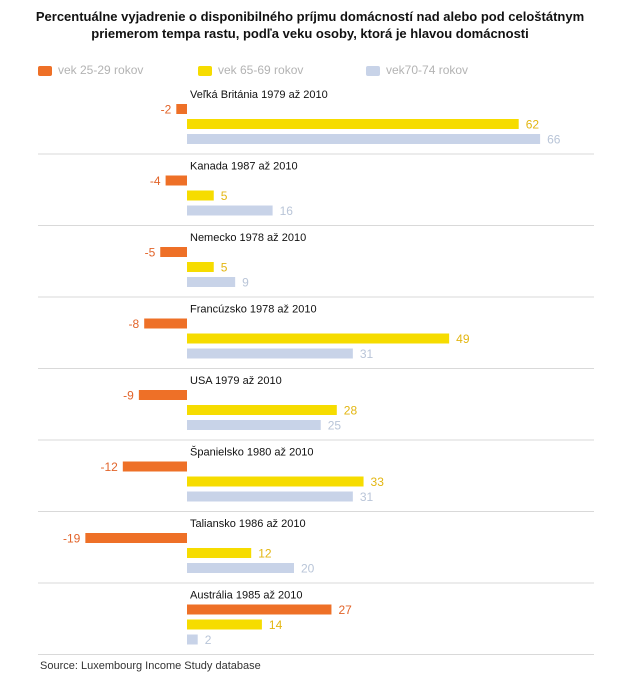 The height and width of the screenshot is (676, 620). What do you see at coordinates (155, 181) in the screenshot?
I see `data-label-young: -4` at bounding box center [155, 181].